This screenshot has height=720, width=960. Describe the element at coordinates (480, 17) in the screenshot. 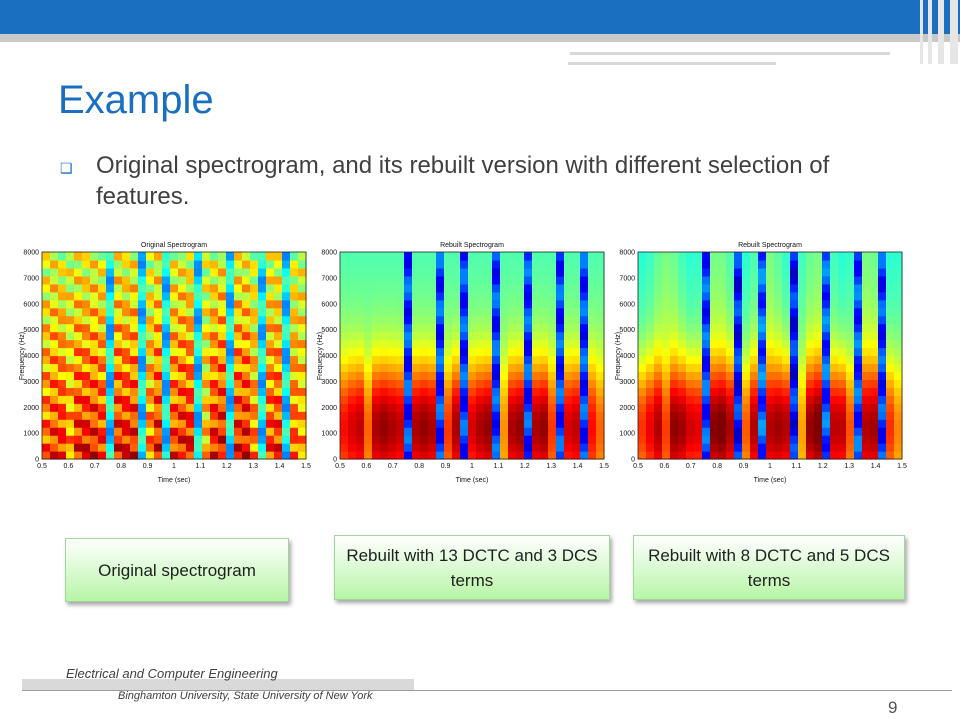

I see `top-banner` at that location.